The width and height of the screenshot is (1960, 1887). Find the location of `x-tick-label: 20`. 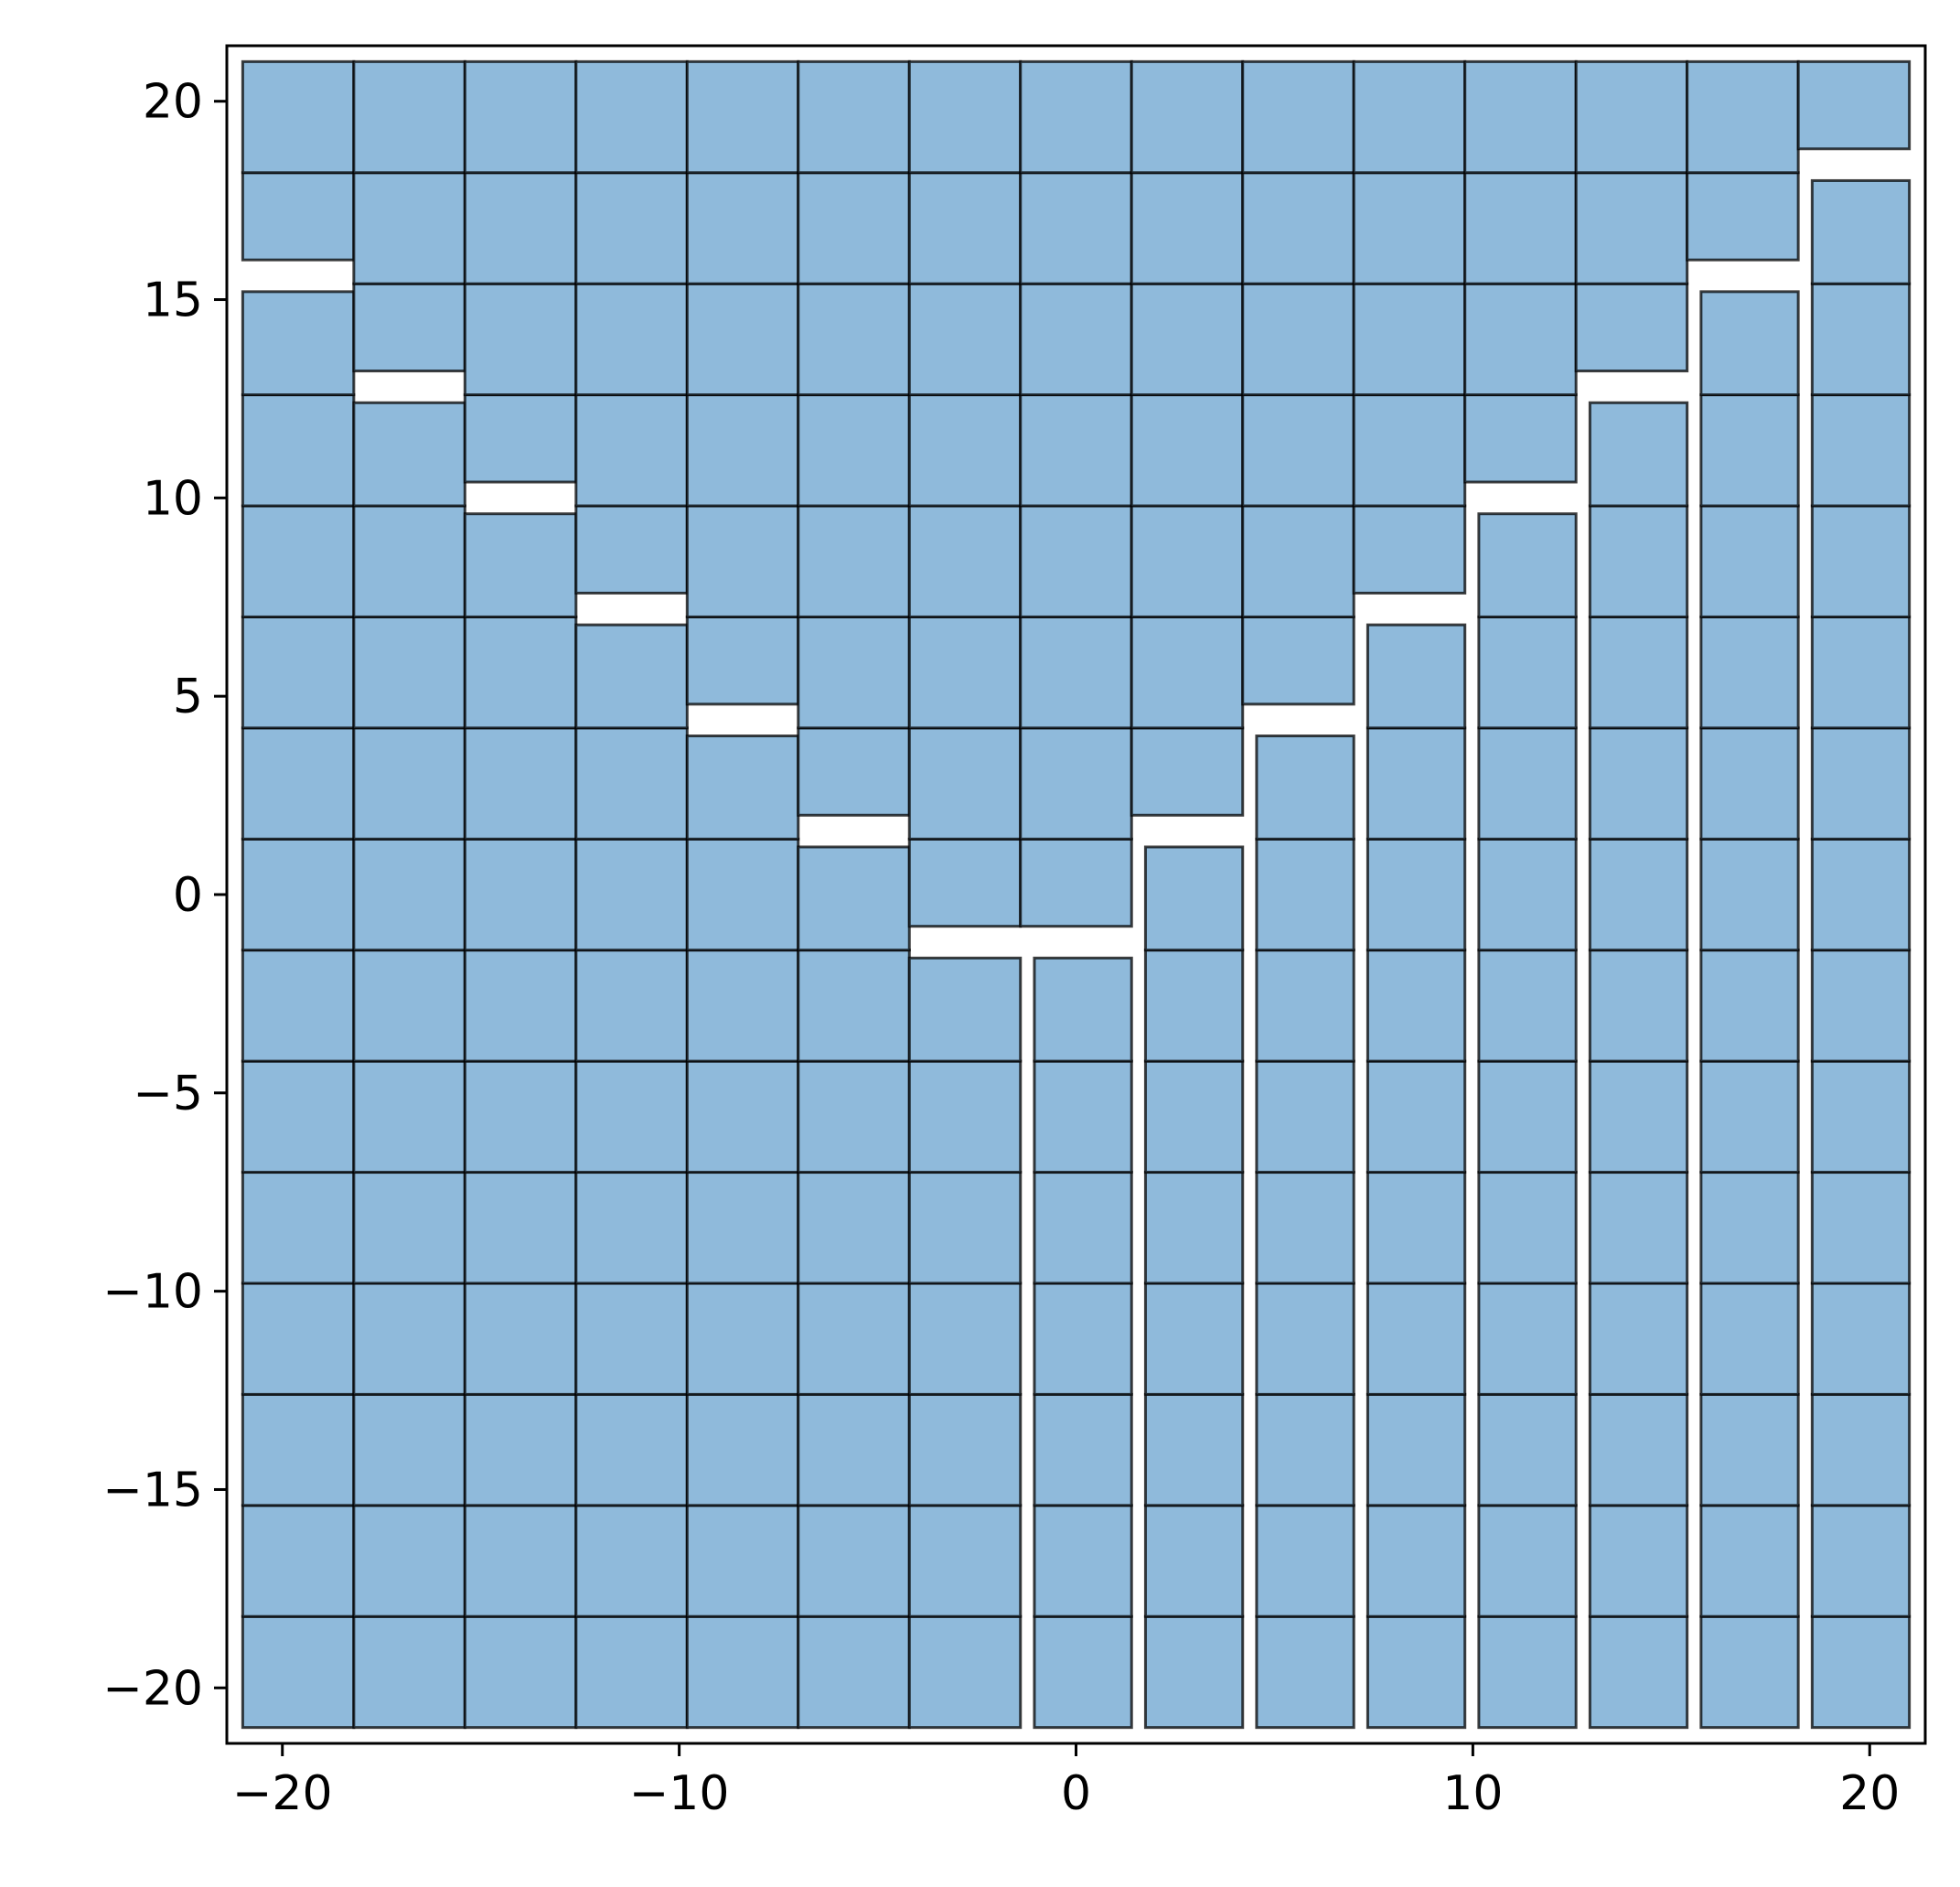

x-tick-label: 20 is located at coordinates (1869, 1793).